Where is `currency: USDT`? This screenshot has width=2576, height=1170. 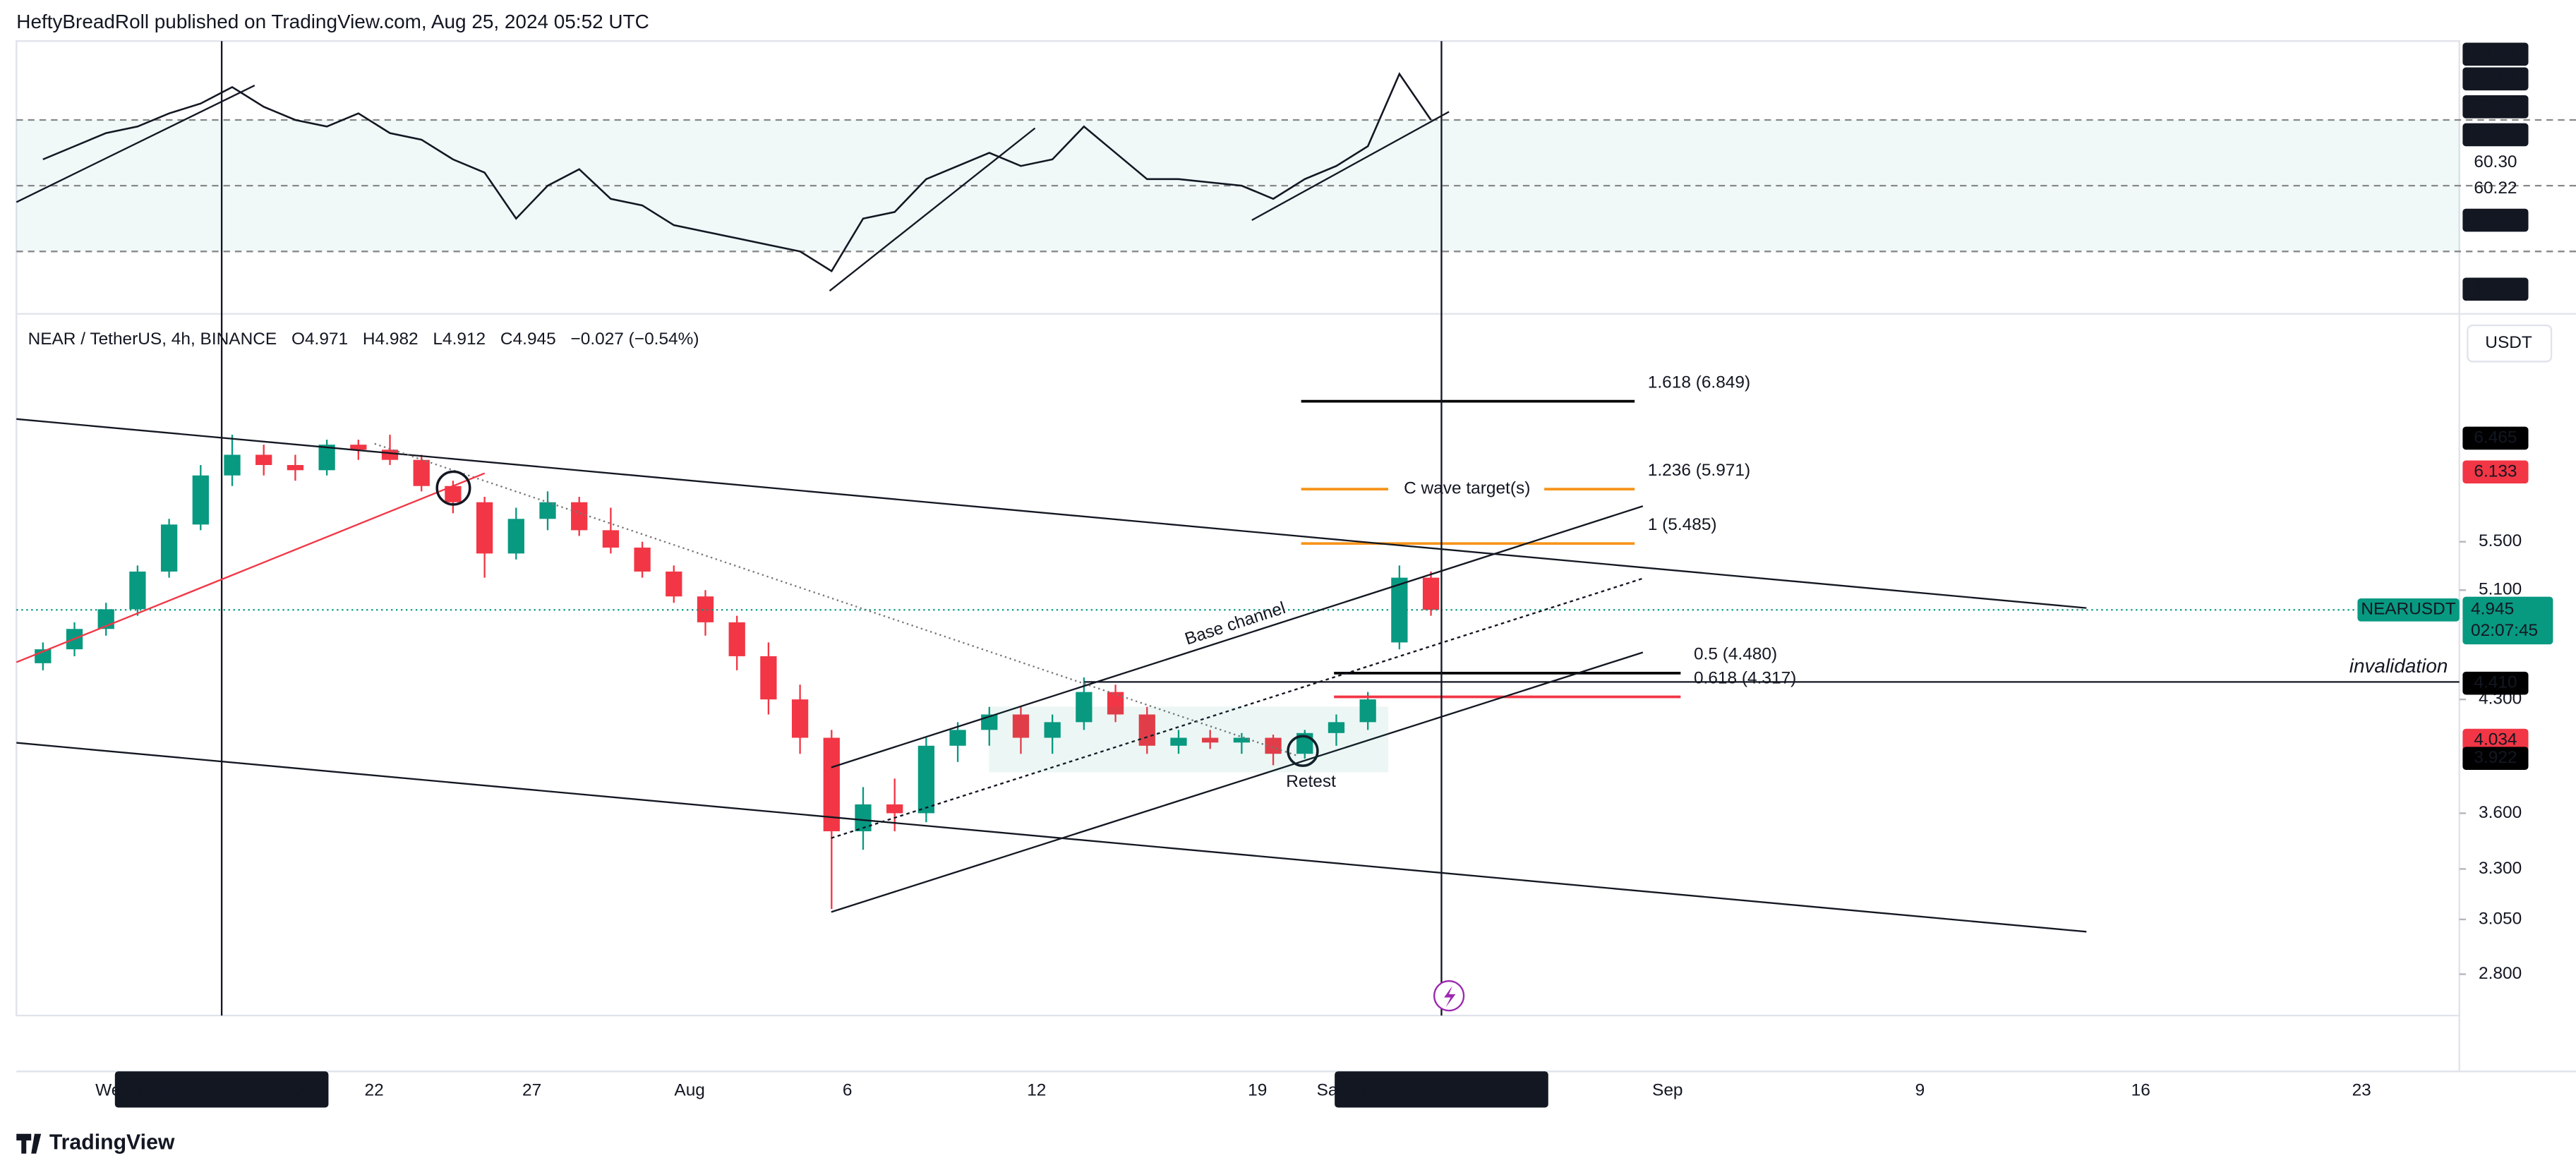 currency: USDT is located at coordinates (2508, 342).